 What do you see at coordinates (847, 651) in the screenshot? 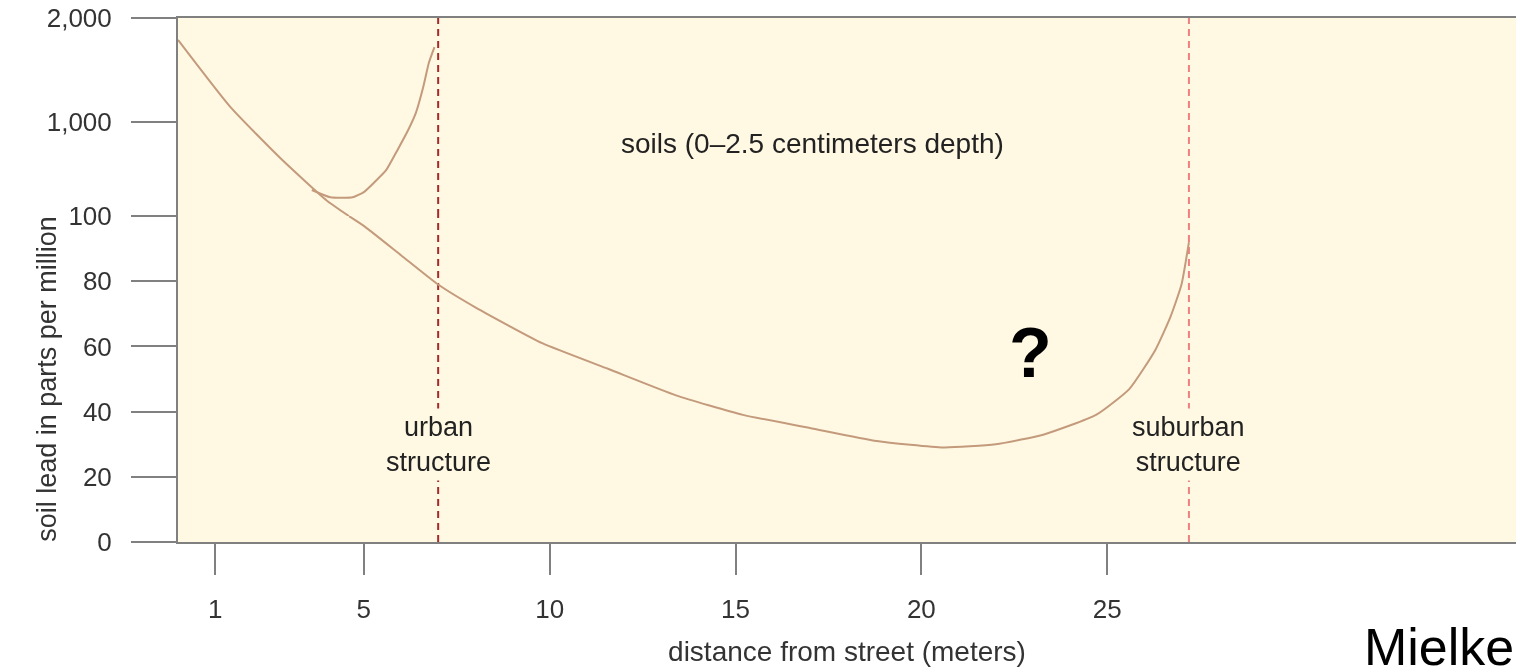
I see `x-axis-title: distance from street (meters)` at bounding box center [847, 651].